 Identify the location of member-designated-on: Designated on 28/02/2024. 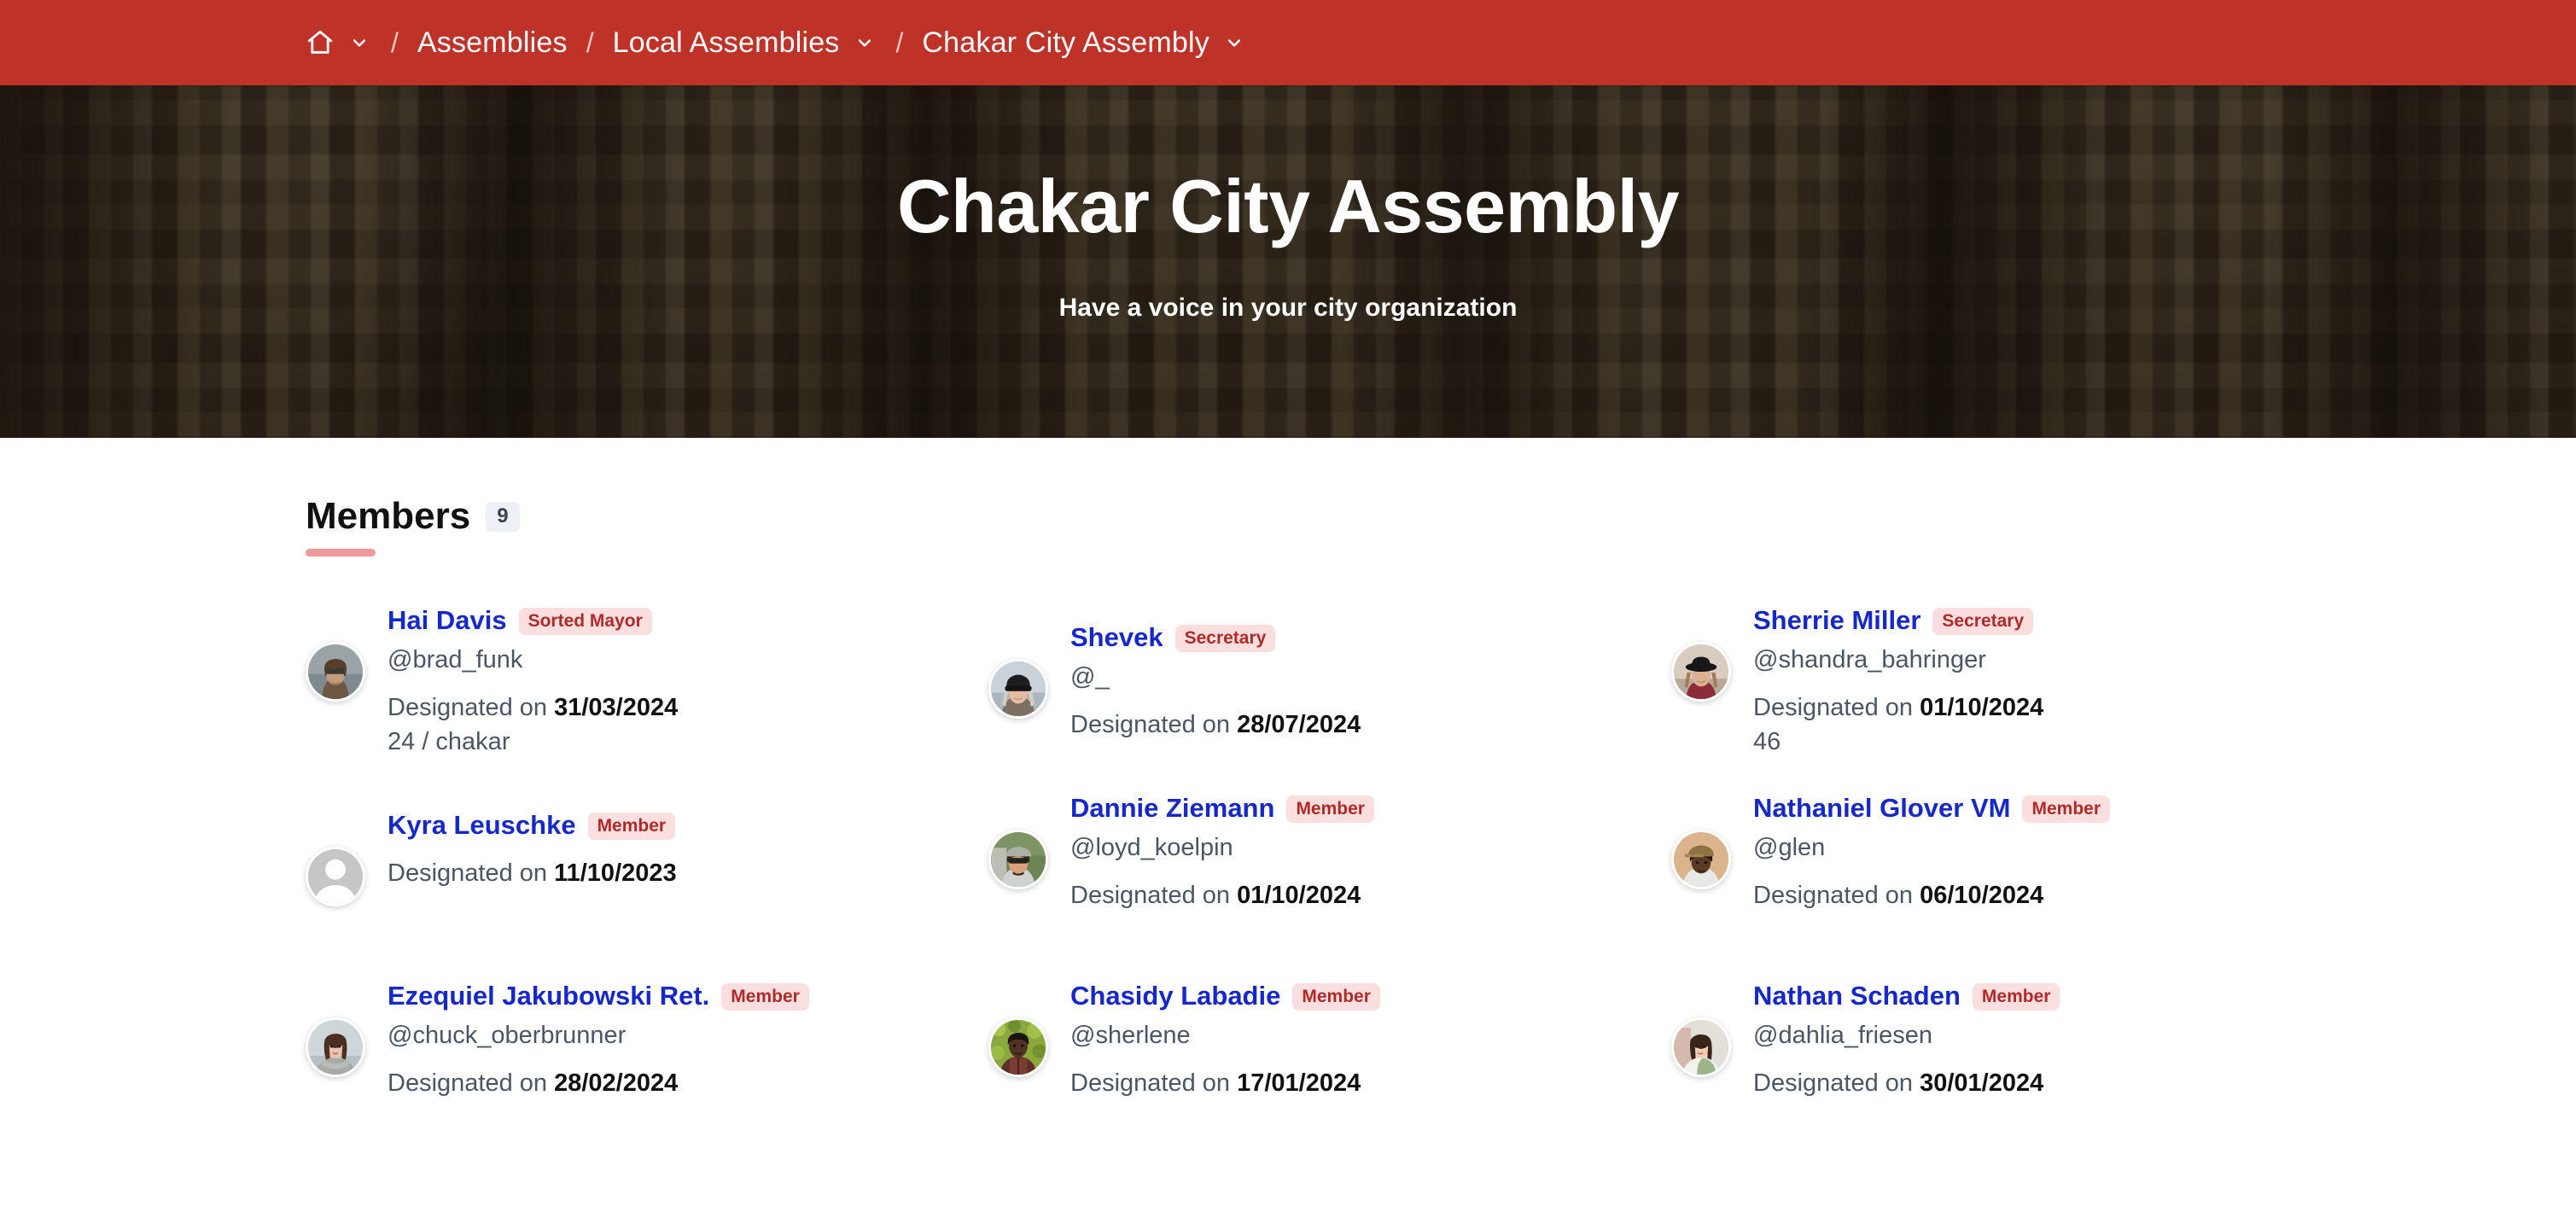
(598, 1084).